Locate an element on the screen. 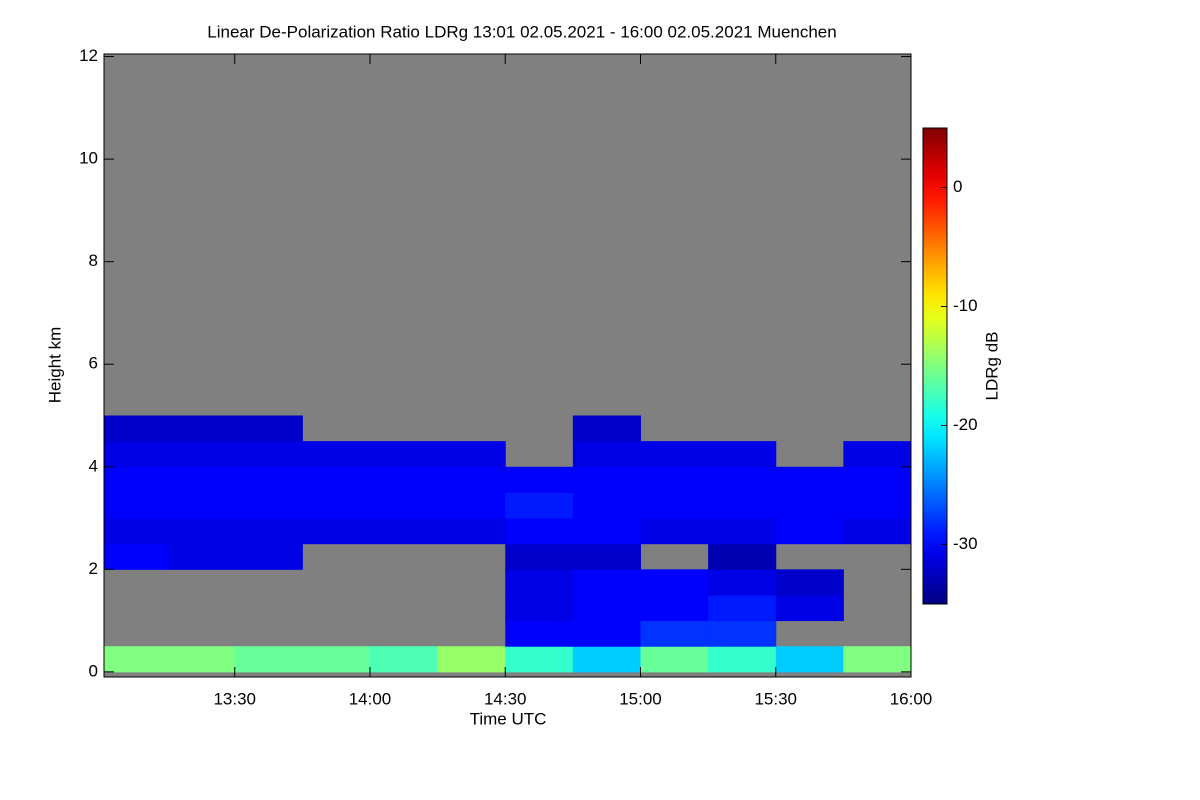 The height and width of the screenshot is (800, 1200). x-tick-label: 13:30 is located at coordinates (234, 698).